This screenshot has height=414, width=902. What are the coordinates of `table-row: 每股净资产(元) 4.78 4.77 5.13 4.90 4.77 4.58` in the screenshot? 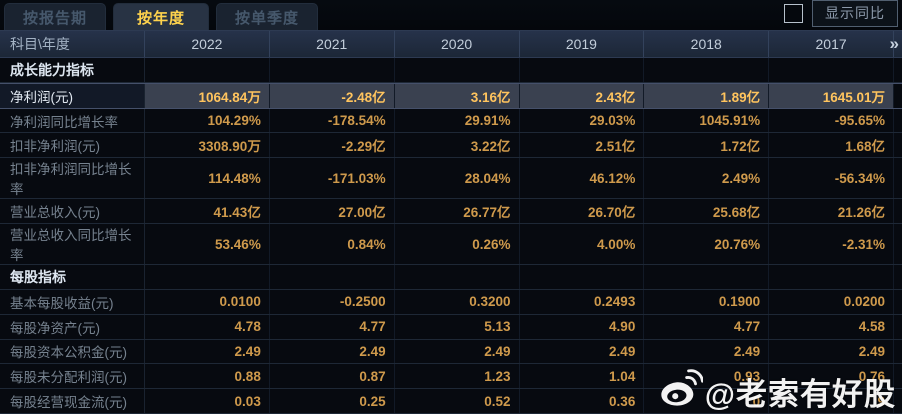 It's located at (451, 327).